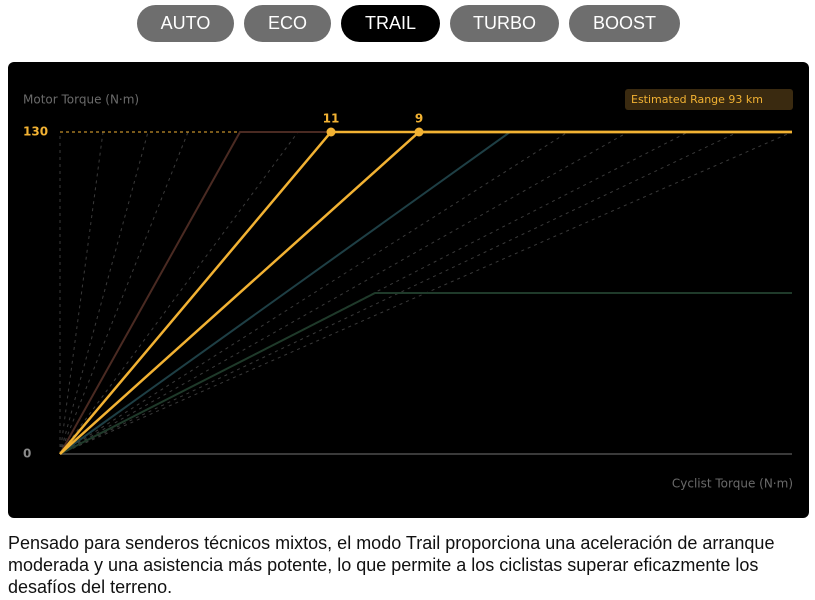  What do you see at coordinates (35, 132) in the screenshot?
I see `y-tick-label: 130` at bounding box center [35, 132].